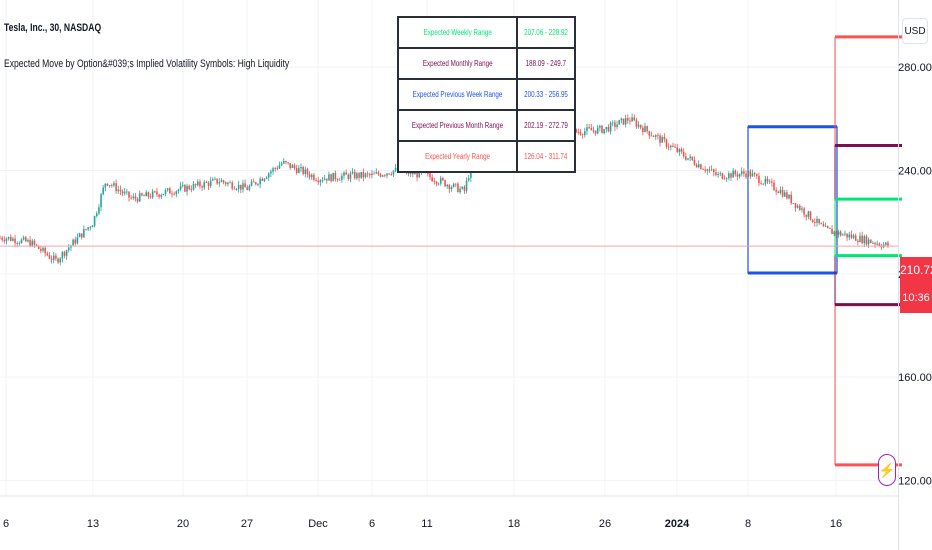 This screenshot has width=932, height=550. What do you see at coordinates (53, 28) in the screenshot?
I see `symbol-title: Tesla, Inc., 30, NASDAQ` at bounding box center [53, 28].